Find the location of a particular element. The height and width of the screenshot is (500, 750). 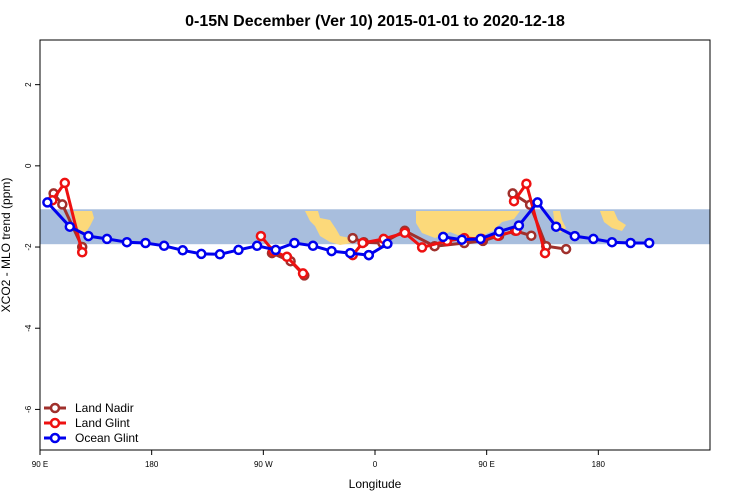

legend-label: Land Nadir is located at coordinates (104, 408).